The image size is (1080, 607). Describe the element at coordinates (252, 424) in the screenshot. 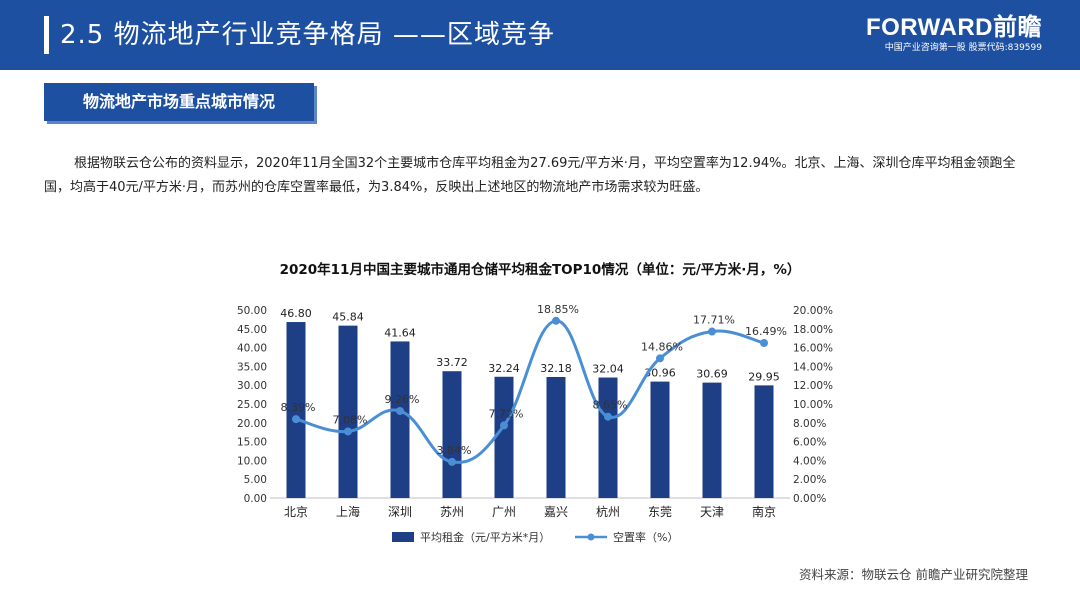

I see `y-left-tick-label: 20.00` at that location.